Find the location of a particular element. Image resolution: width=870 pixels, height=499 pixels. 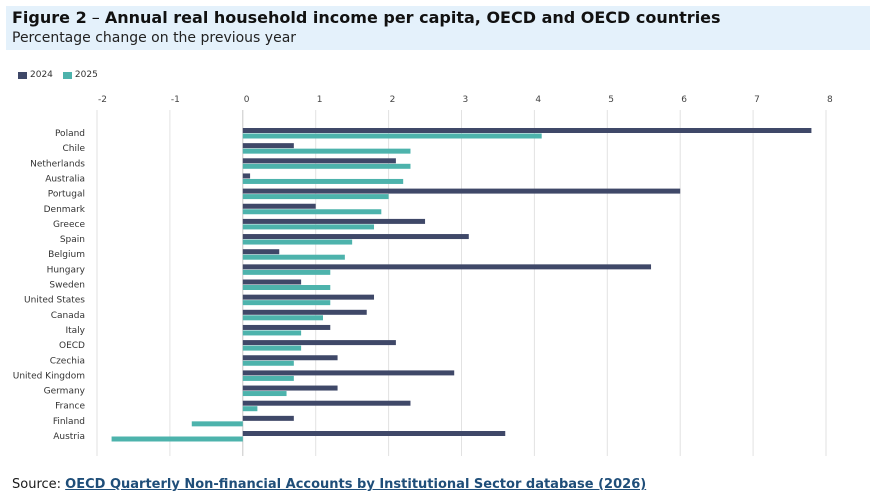

category-label: France is located at coordinates (70, 407).